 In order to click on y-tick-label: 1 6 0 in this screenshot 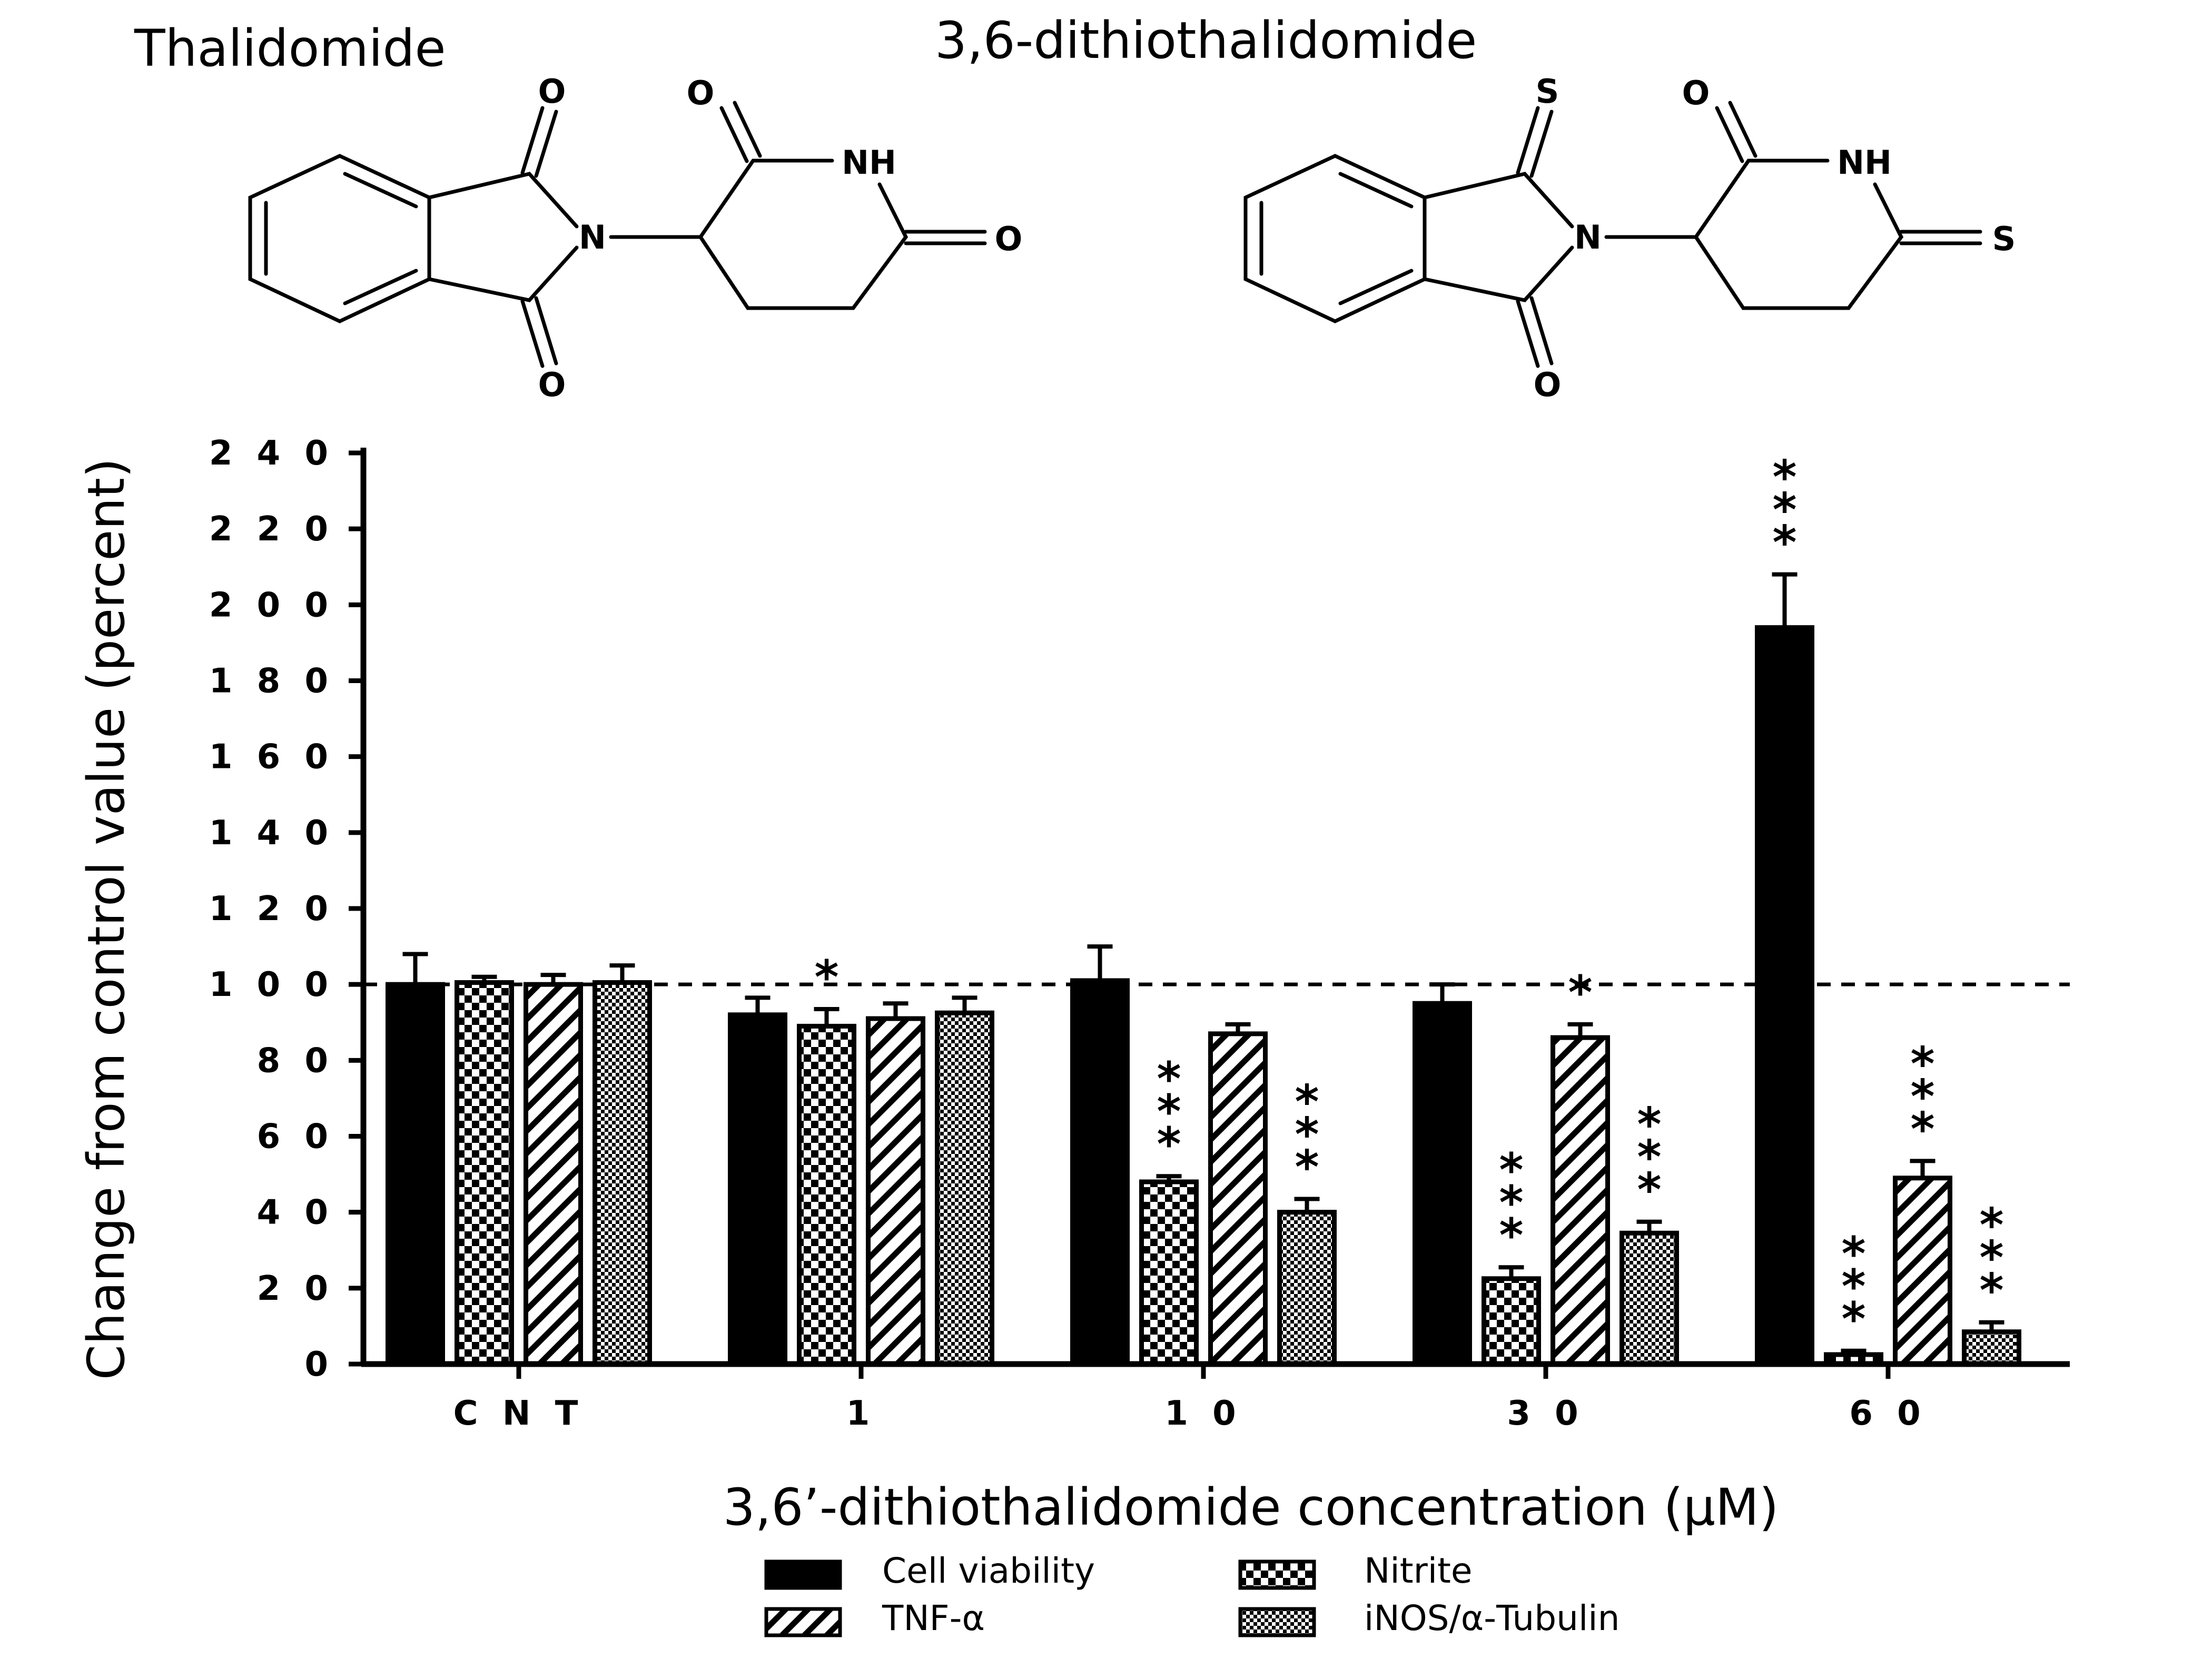, I will do `click(271, 757)`.